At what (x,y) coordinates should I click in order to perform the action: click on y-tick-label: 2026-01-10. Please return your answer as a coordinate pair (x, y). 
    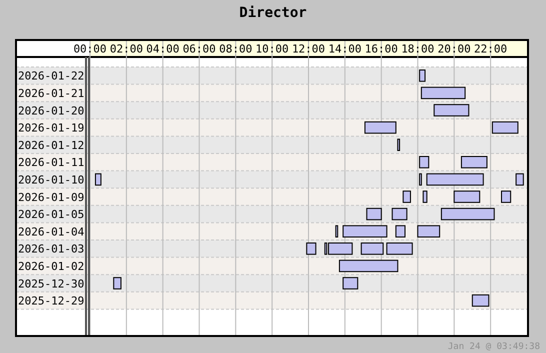
    Looking at the image, I should click on (51, 179).